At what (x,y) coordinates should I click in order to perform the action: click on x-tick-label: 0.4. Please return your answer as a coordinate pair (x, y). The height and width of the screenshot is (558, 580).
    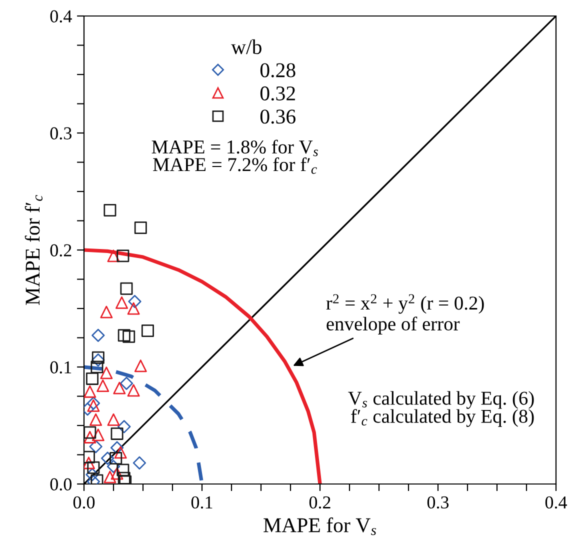
    Looking at the image, I should click on (556, 502).